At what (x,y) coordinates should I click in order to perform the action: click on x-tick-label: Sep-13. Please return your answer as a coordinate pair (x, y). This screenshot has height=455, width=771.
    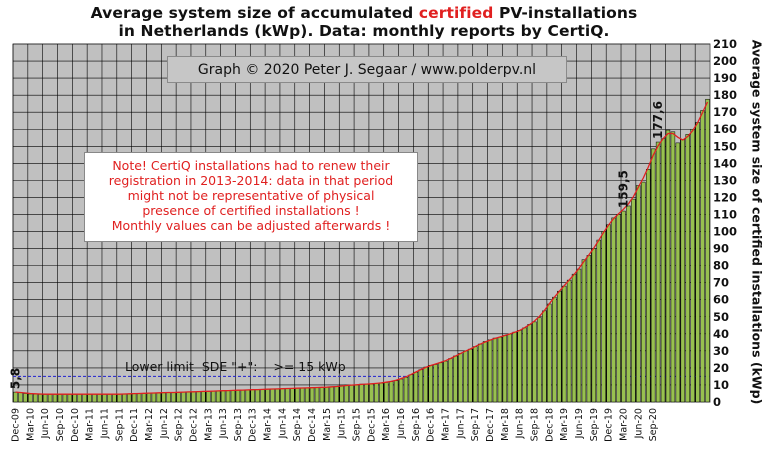
    Looking at the image, I should click on (238, 424).